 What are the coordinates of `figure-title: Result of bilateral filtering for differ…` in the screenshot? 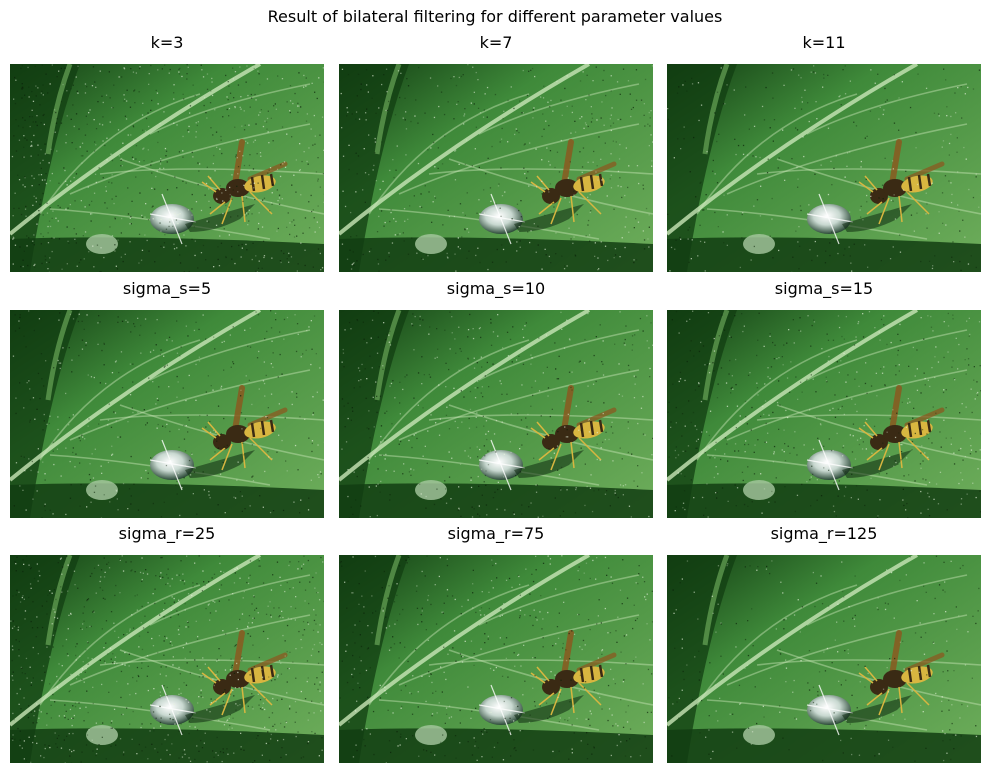 It's located at (495, 16).